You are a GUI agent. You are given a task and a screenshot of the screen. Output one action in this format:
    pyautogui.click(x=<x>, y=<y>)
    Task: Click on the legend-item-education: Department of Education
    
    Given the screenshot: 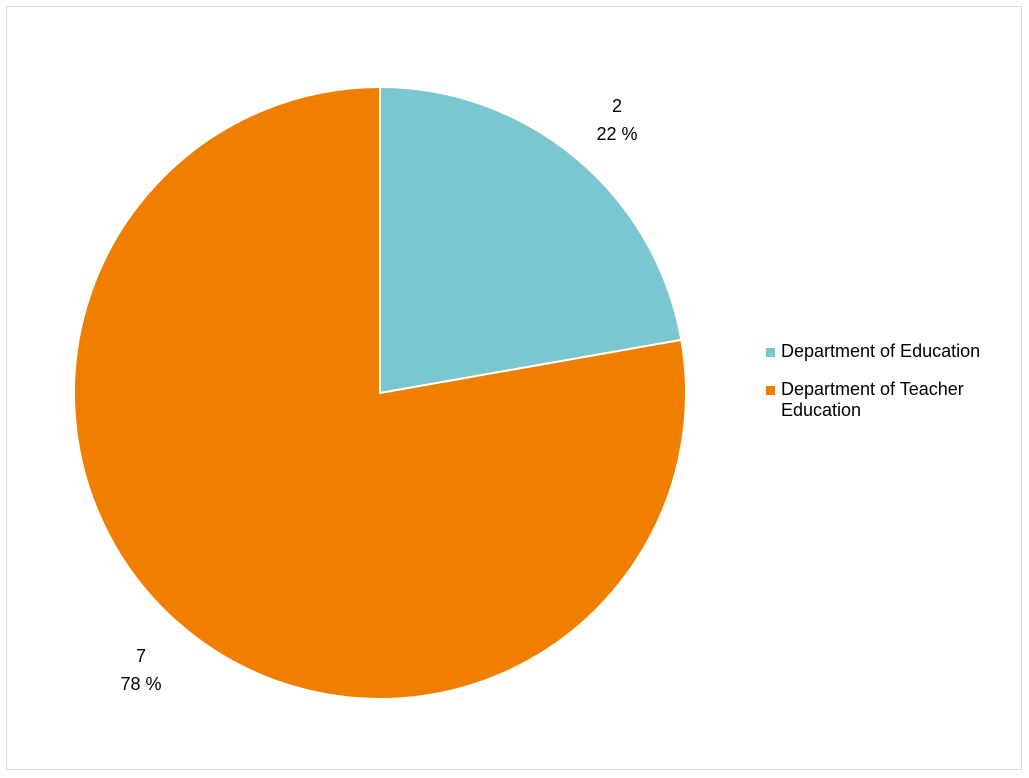 What is the action you would take?
    pyautogui.click(x=896, y=351)
    